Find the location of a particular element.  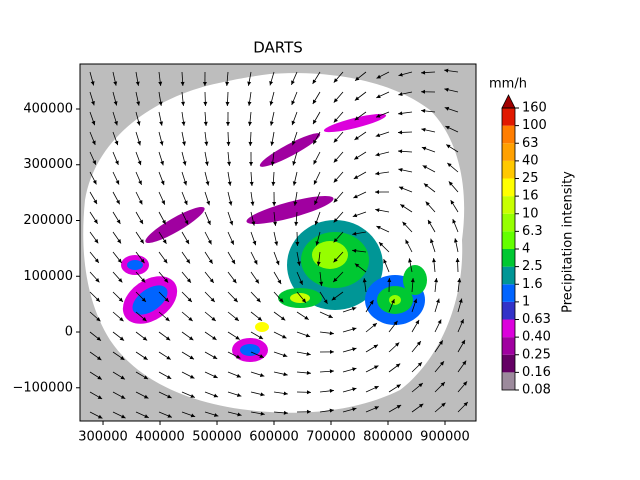

colorbar-tick-label: 25 is located at coordinates (530, 178).